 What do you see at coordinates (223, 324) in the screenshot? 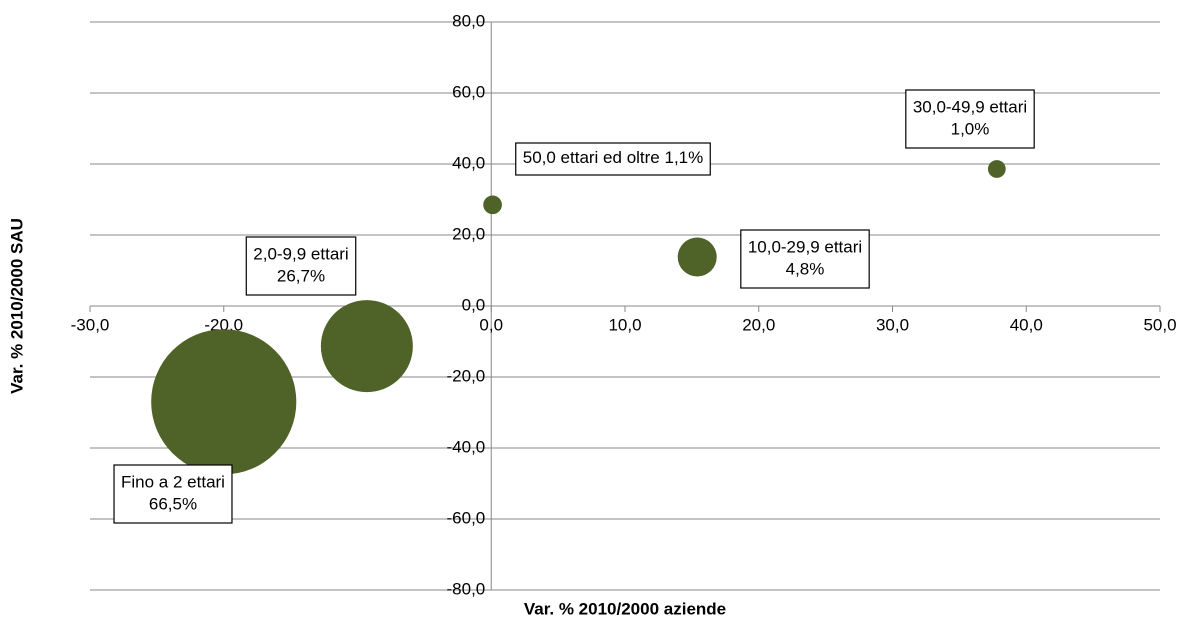
I see `x-tick-label: -20,0` at bounding box center [223, 324].